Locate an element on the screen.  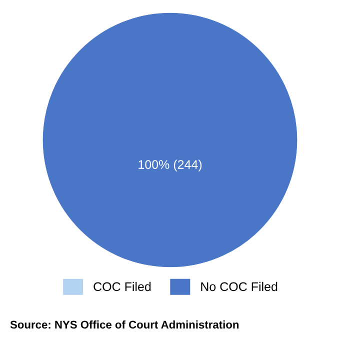
legend-label: COC Filed is located at coordinates (122, 287).